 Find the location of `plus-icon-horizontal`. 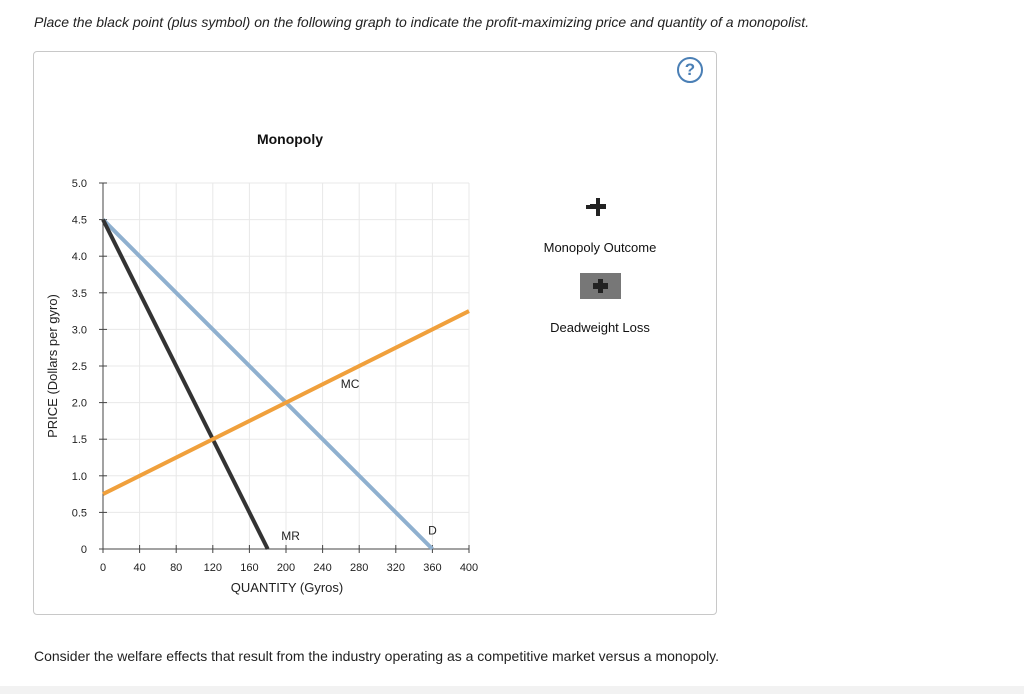

plus-icon-horizontal is located at coordinates (598, 206).